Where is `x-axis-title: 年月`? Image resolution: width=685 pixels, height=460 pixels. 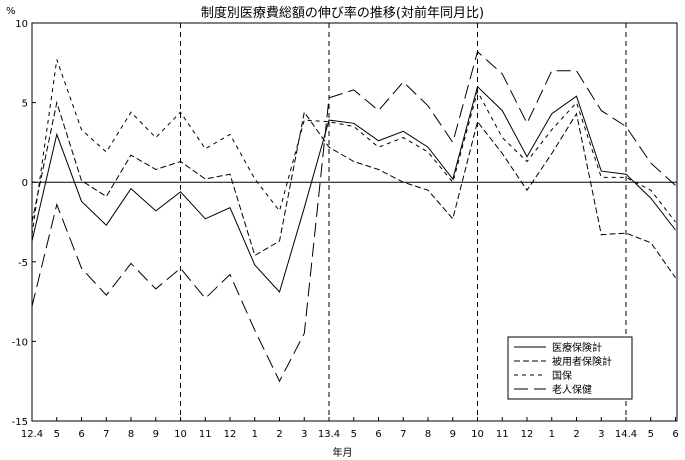
x-axis-title: 年月 is located at coordinates (342, 453).